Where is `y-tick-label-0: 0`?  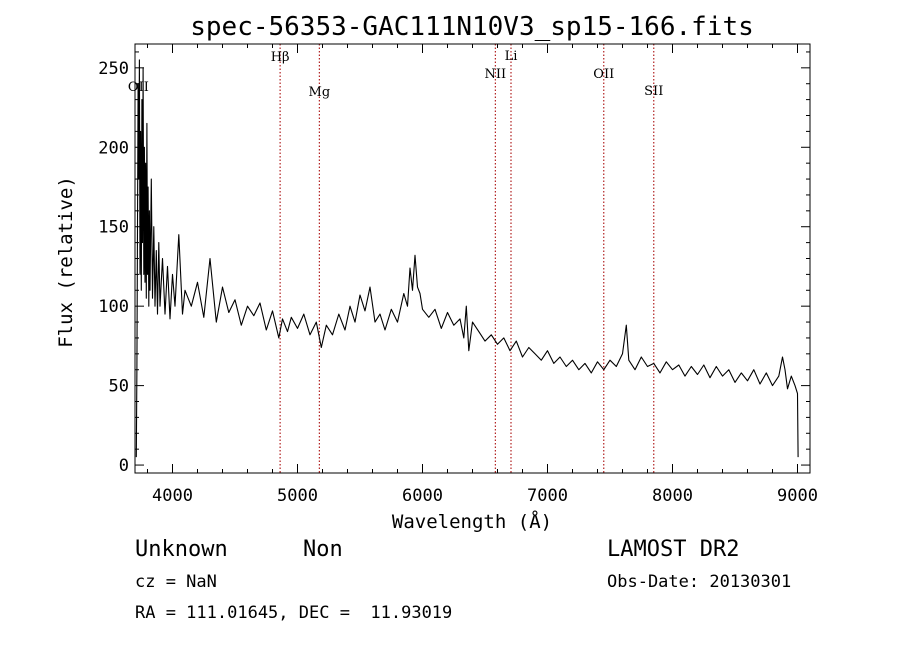
y-tick-label-0: 0 is located at coordinates (124, 466).